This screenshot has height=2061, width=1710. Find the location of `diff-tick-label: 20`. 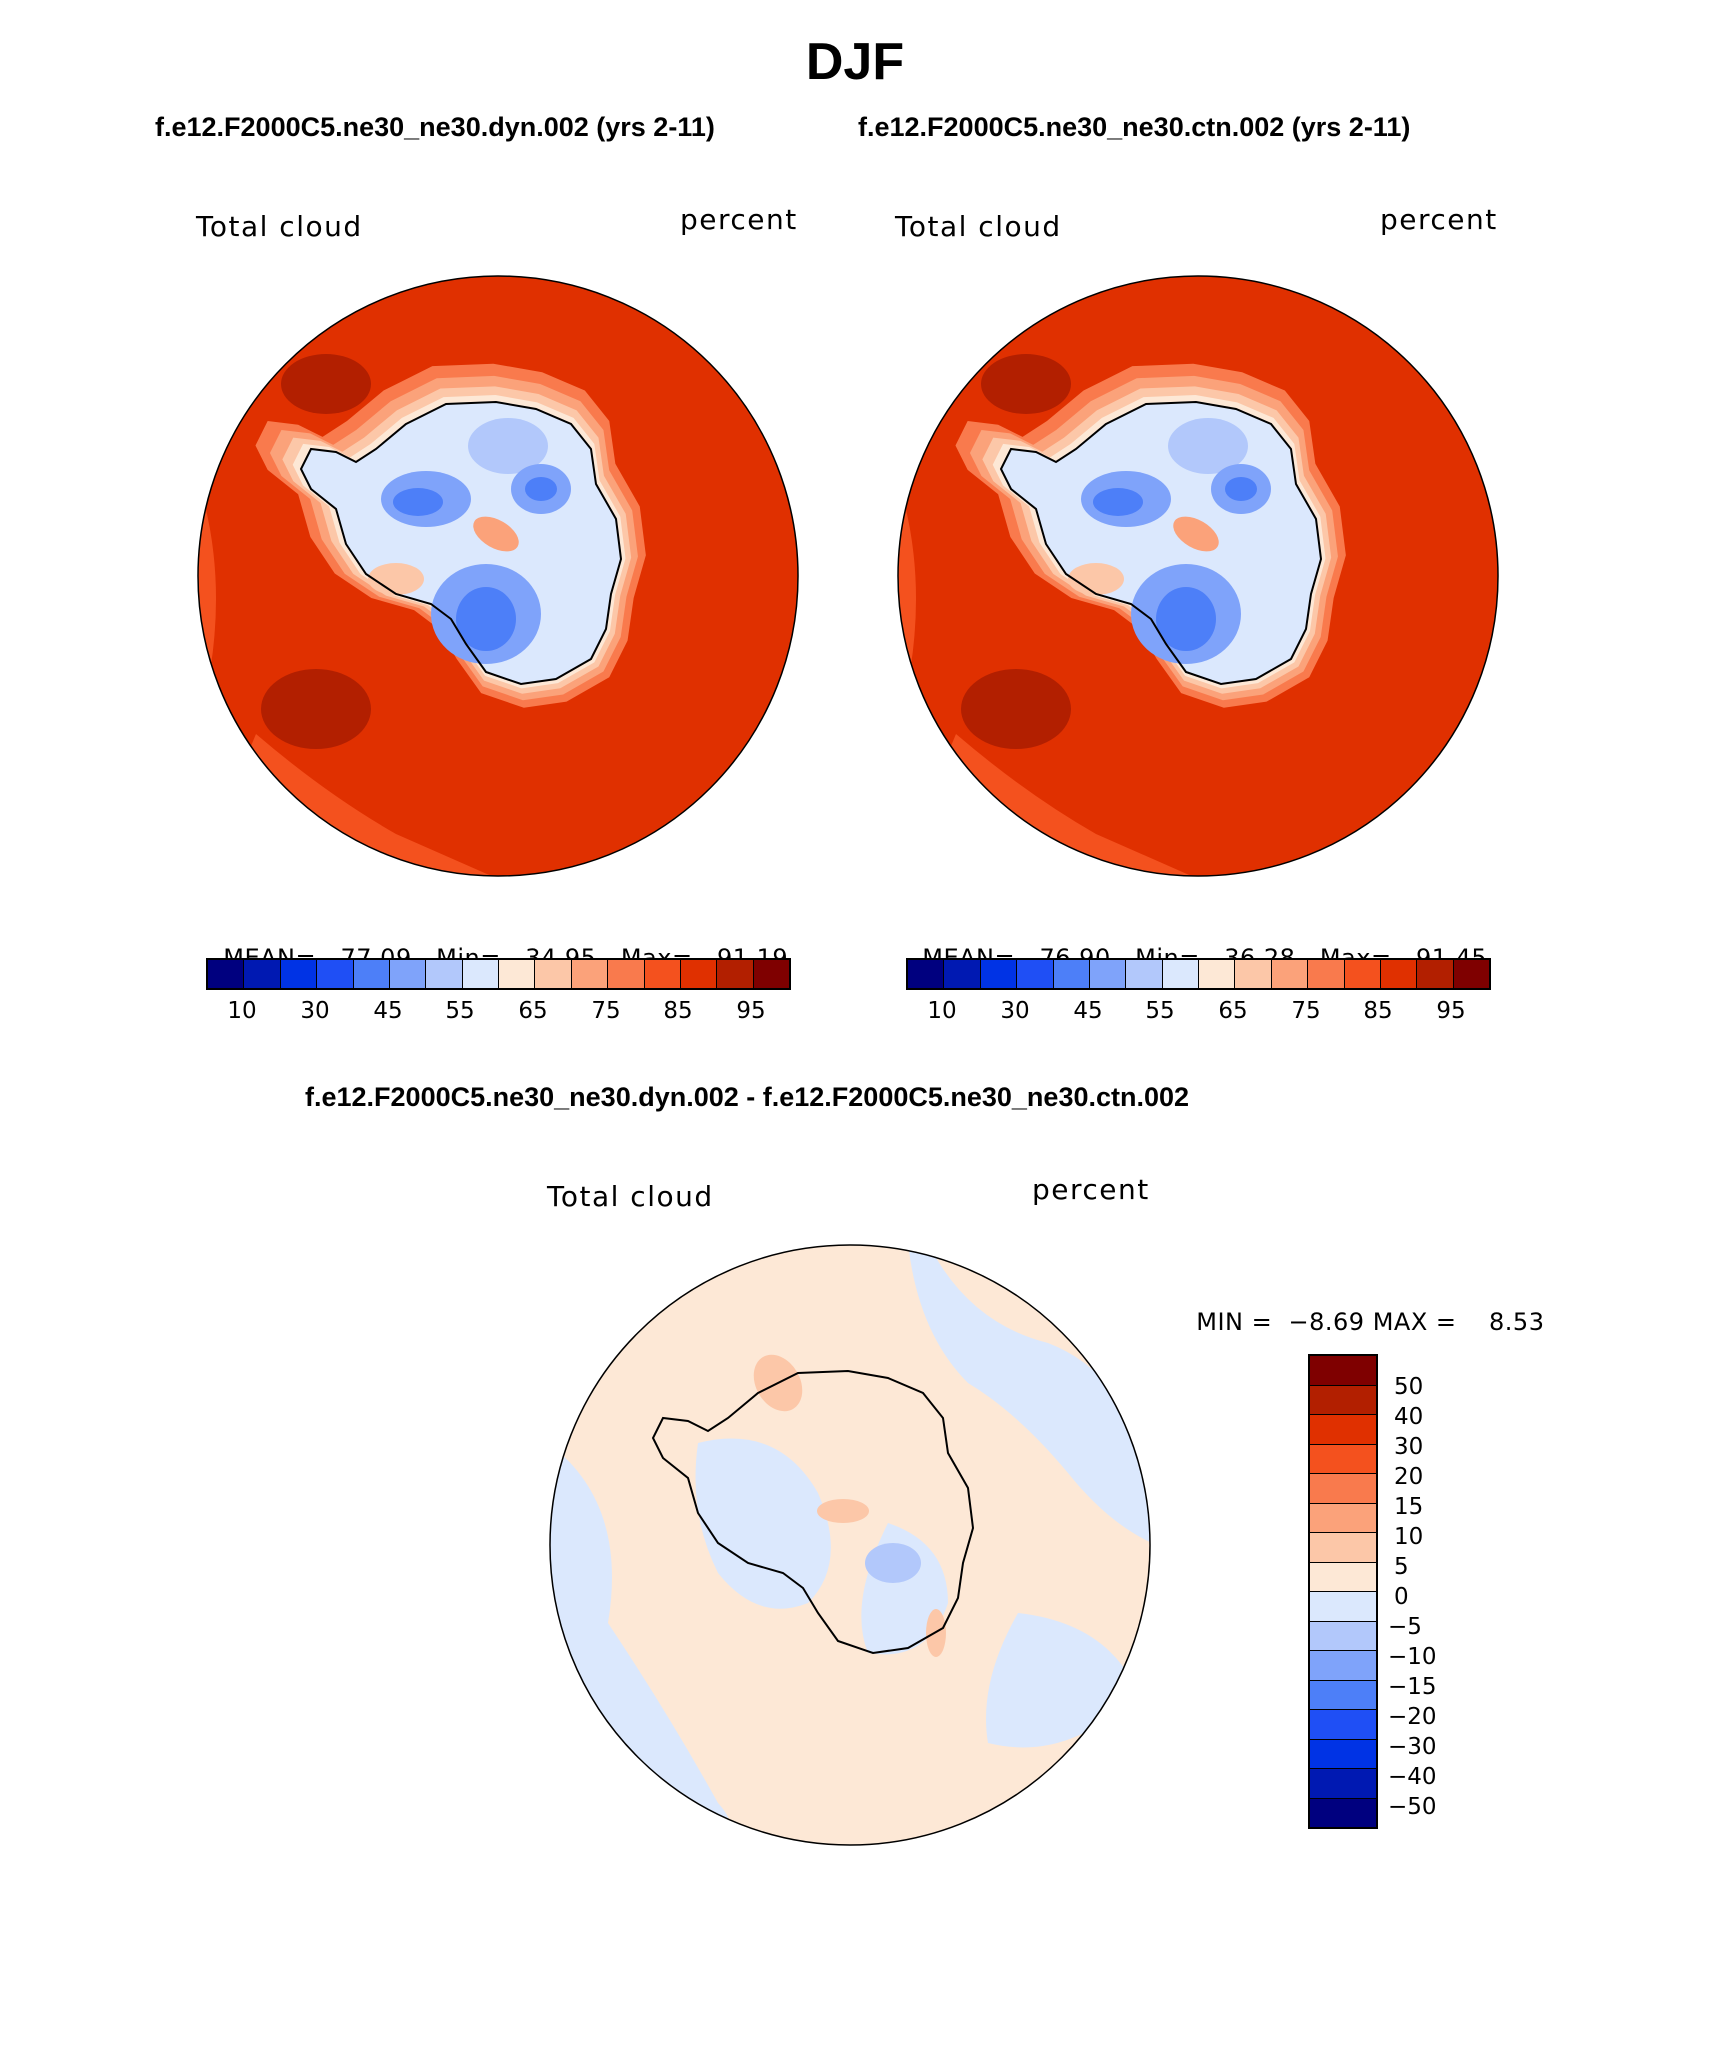

diff-tick-label: 20 is located at coordinates (1409, 1477).